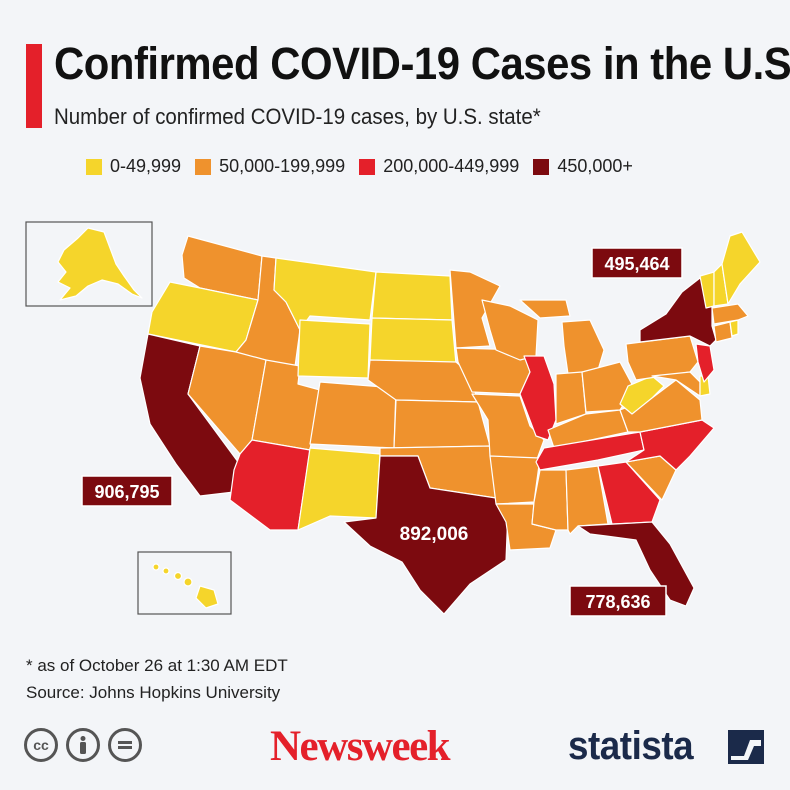 This screenshot has width=790, height=790. I want to click on hawaii-inset-frame, so click(184, 583).